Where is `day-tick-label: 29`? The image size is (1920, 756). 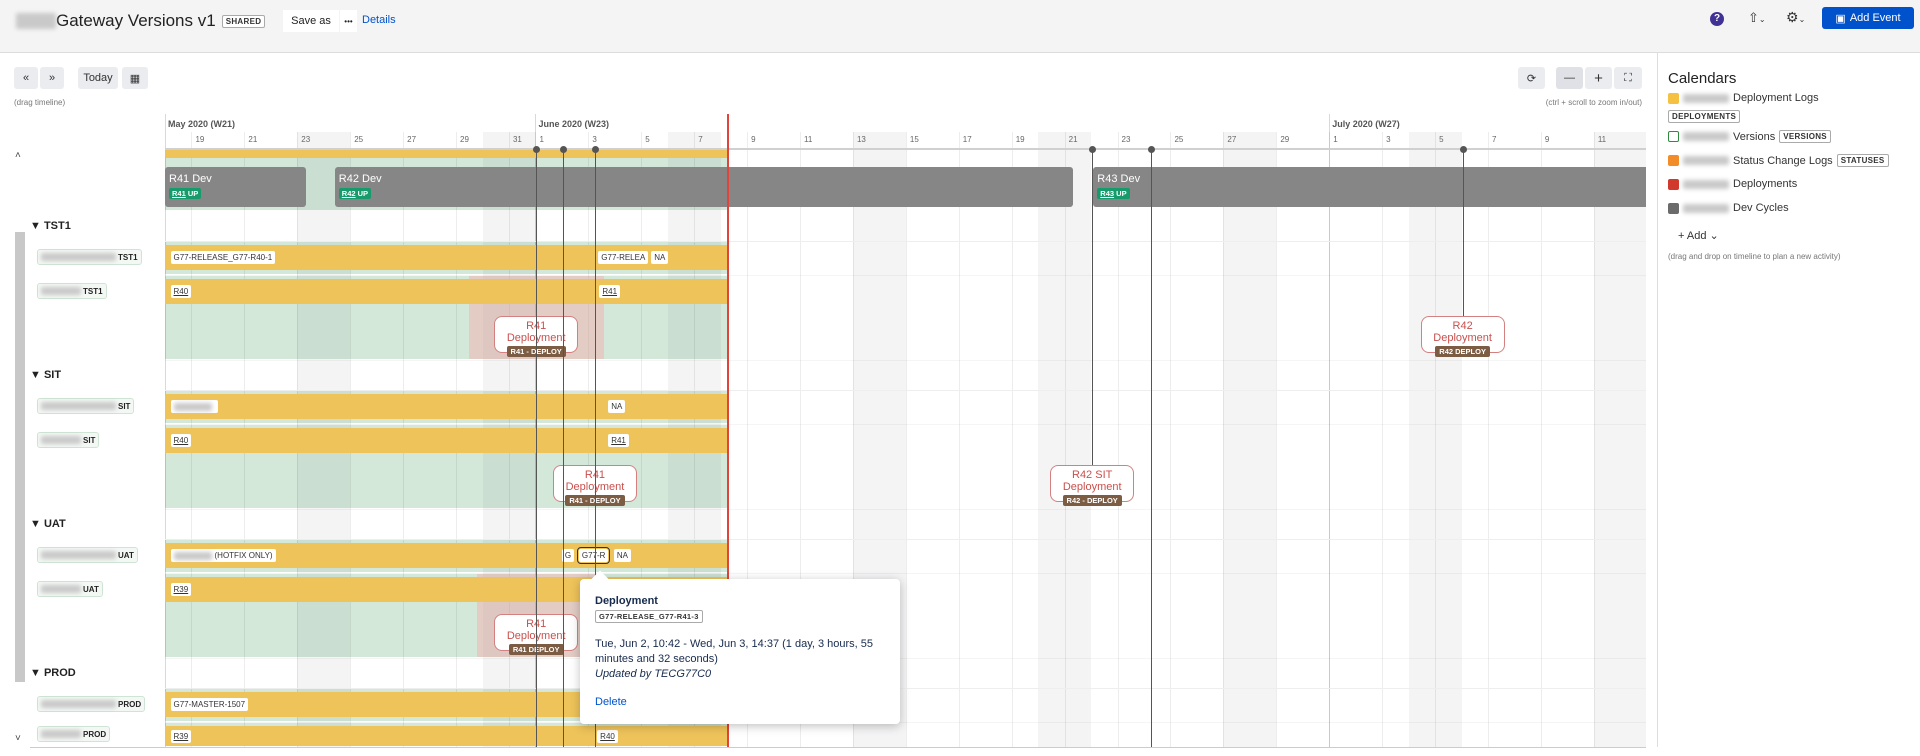 day-tick-label: 29 is located at coordinates (1285, 139).